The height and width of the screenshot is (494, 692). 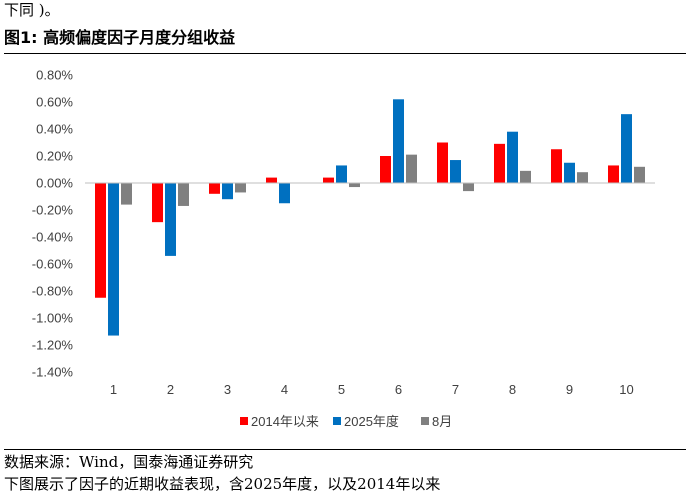 I want to click on x-axis-tick-labels: 1 2 3 4 5 6 7 8 9 10, so click(x=372, y=389).